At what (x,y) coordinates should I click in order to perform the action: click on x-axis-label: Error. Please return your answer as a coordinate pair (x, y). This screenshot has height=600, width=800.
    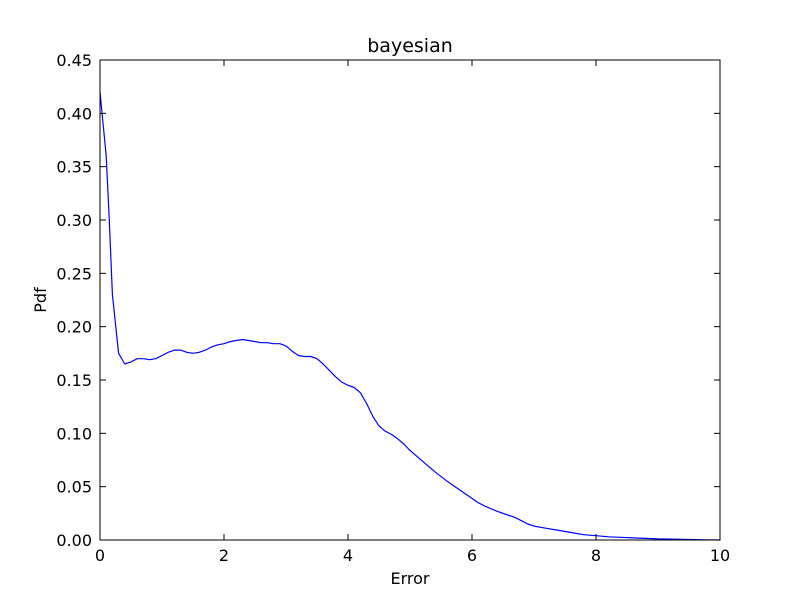
    Looking at the image, I should click on (410, 578).